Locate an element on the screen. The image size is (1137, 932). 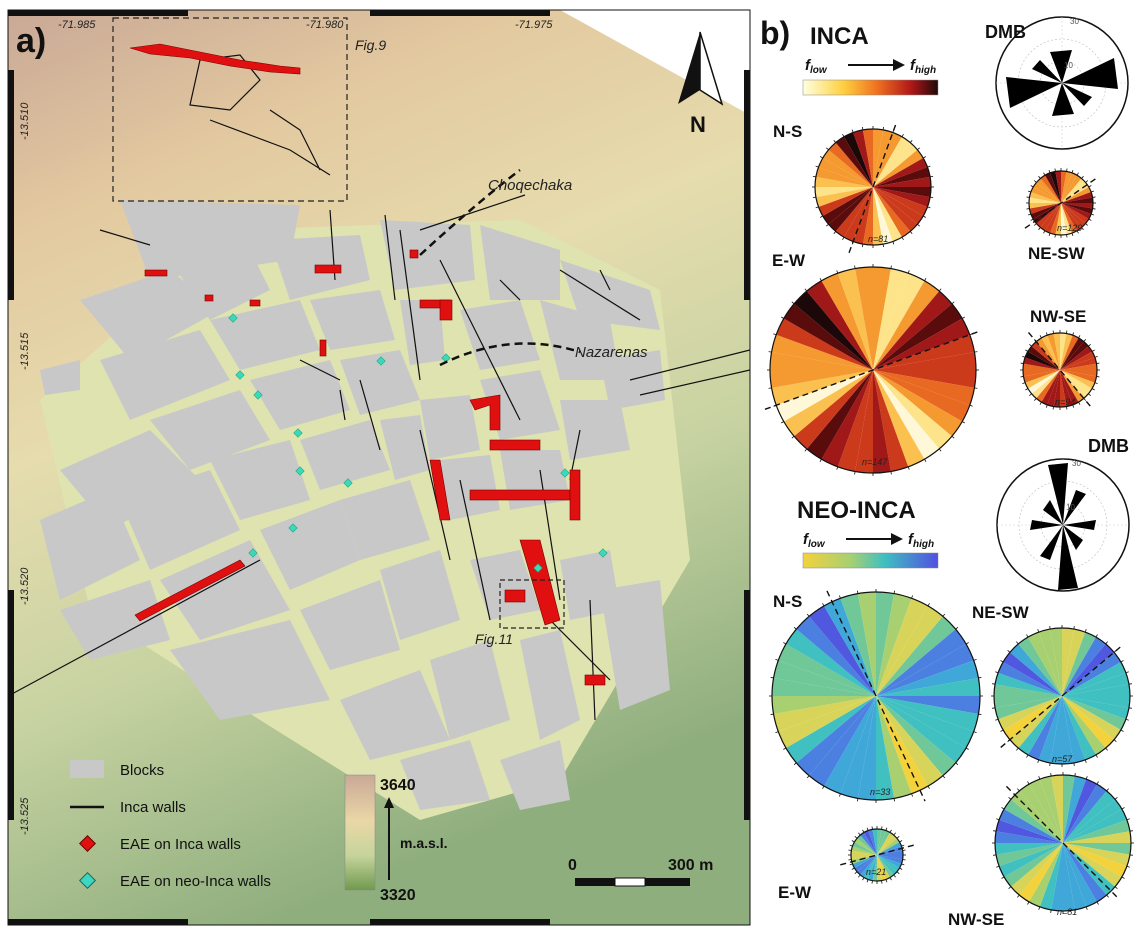
legend-eae-neo: EAE on neo-Inca walls is located at coordinates (195, 881).